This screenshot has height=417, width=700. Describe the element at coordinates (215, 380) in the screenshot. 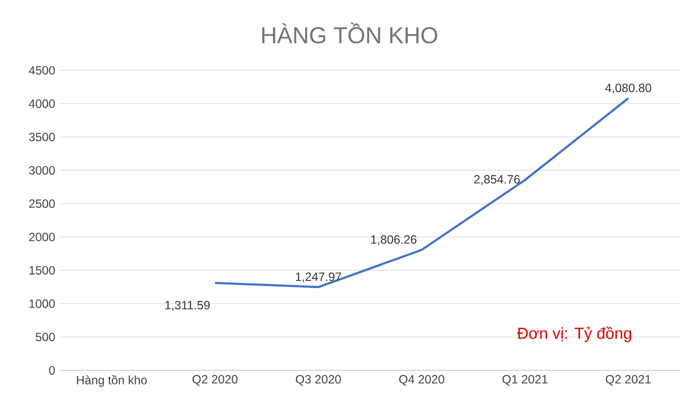

I see `x-tick-label: Q2 2020` at that location.